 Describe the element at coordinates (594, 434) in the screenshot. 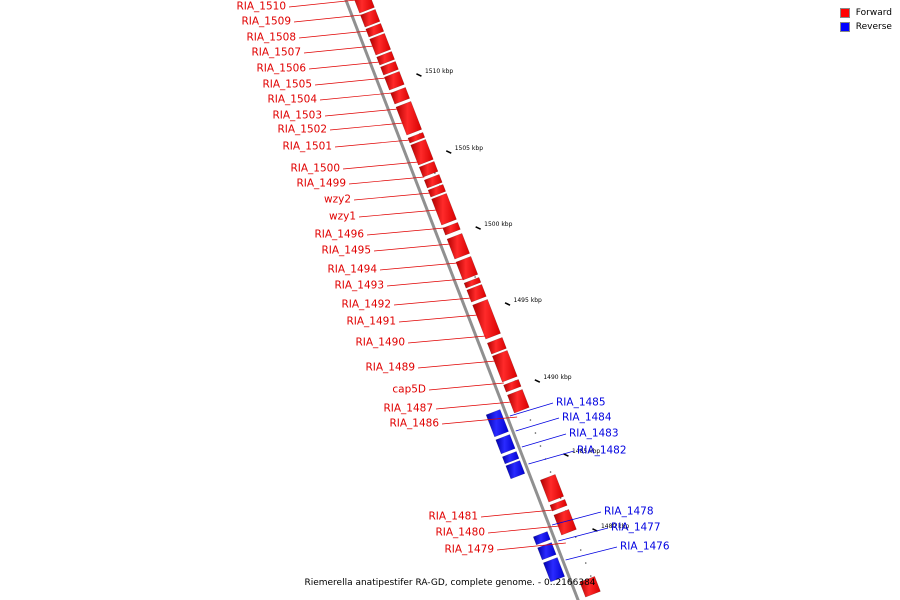

I see `reverse-gene-label: RIA_1483` at that location.